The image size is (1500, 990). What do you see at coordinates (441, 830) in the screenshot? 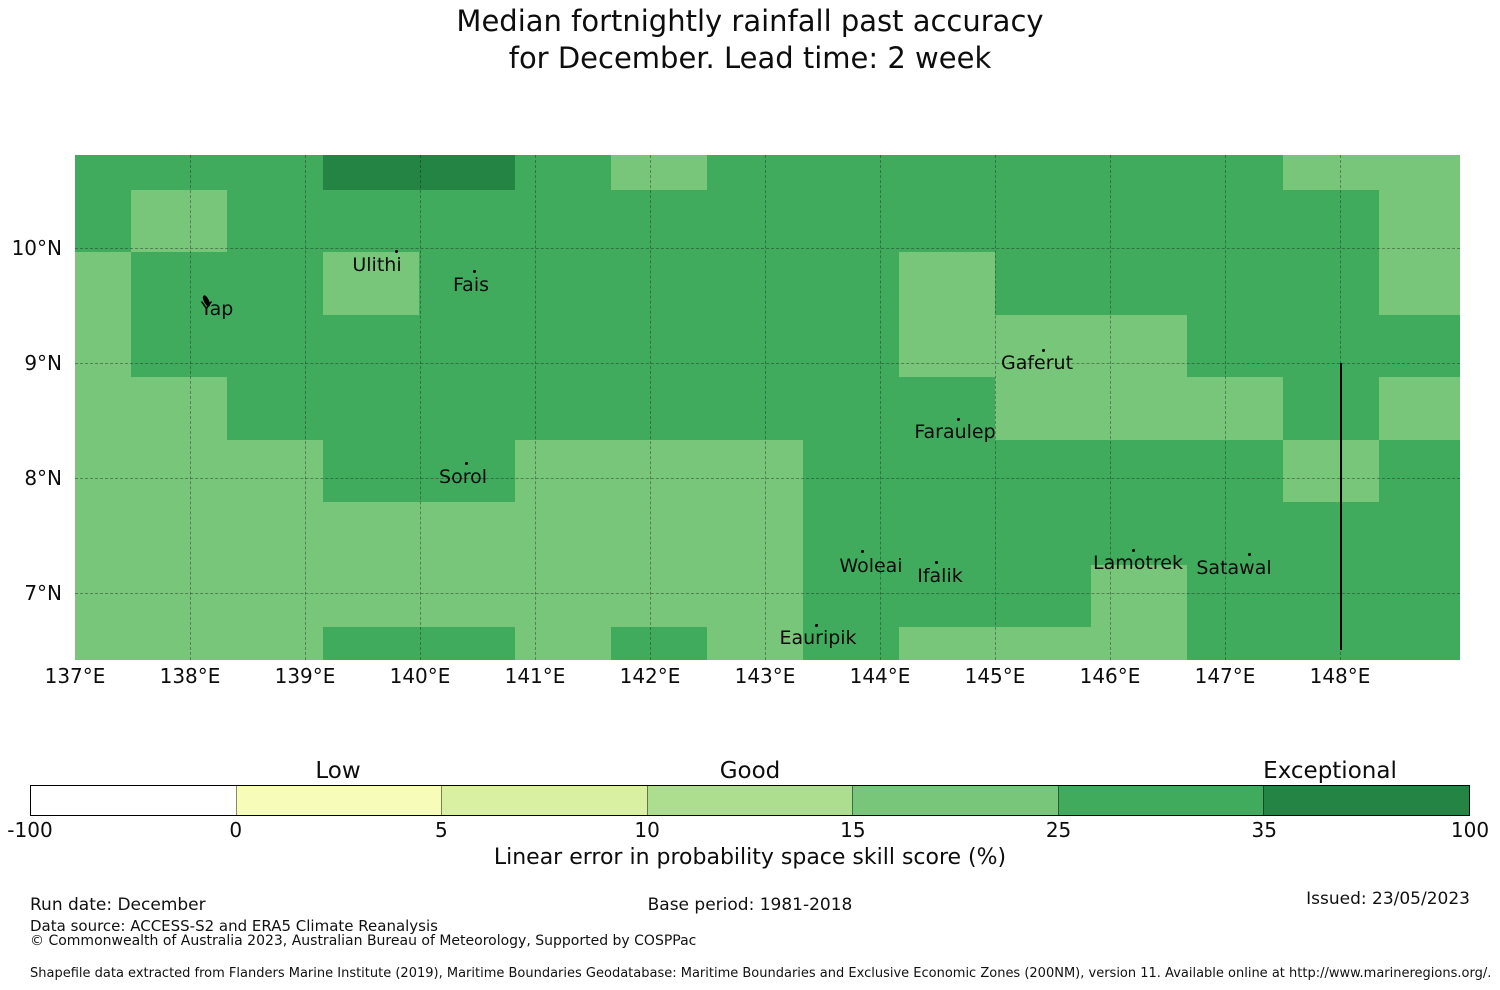
I see `colorbar-tick-label: 5` at bounding box center [441, 830].